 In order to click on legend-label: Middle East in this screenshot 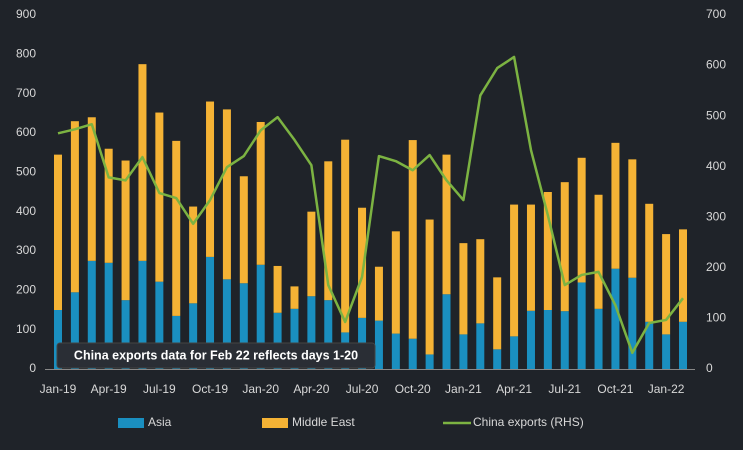, I will do `click(323, 422)`.